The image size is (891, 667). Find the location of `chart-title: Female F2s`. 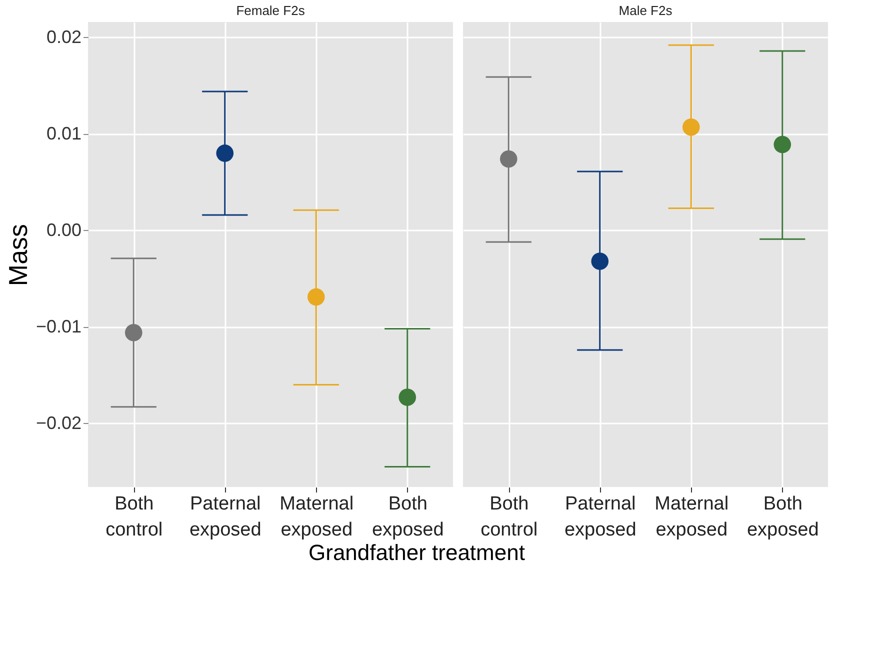

chart-title: Female F2s is located at coordinates (271, 10).